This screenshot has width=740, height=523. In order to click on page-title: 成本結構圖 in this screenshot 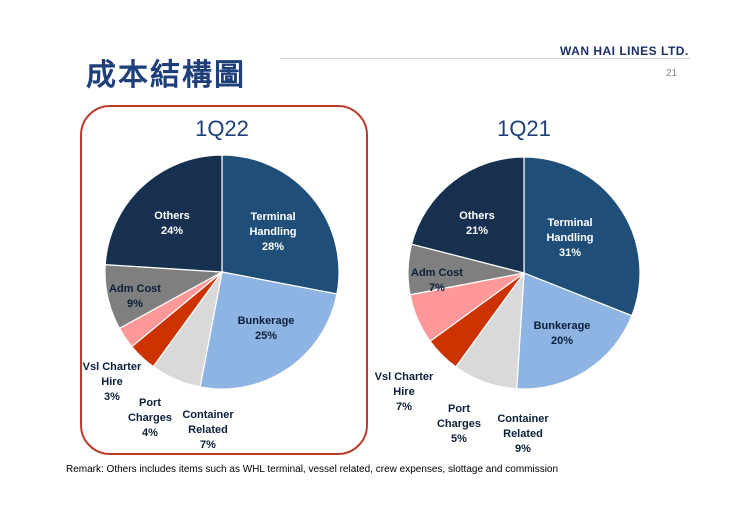, I will do `click(166, 75)`.